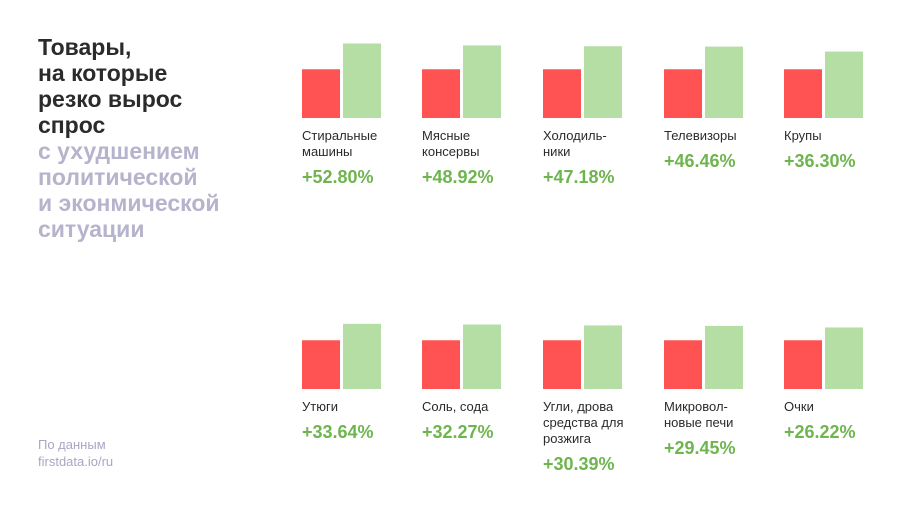  I want to click on category-label: Телевизоры, so click(700, 135).